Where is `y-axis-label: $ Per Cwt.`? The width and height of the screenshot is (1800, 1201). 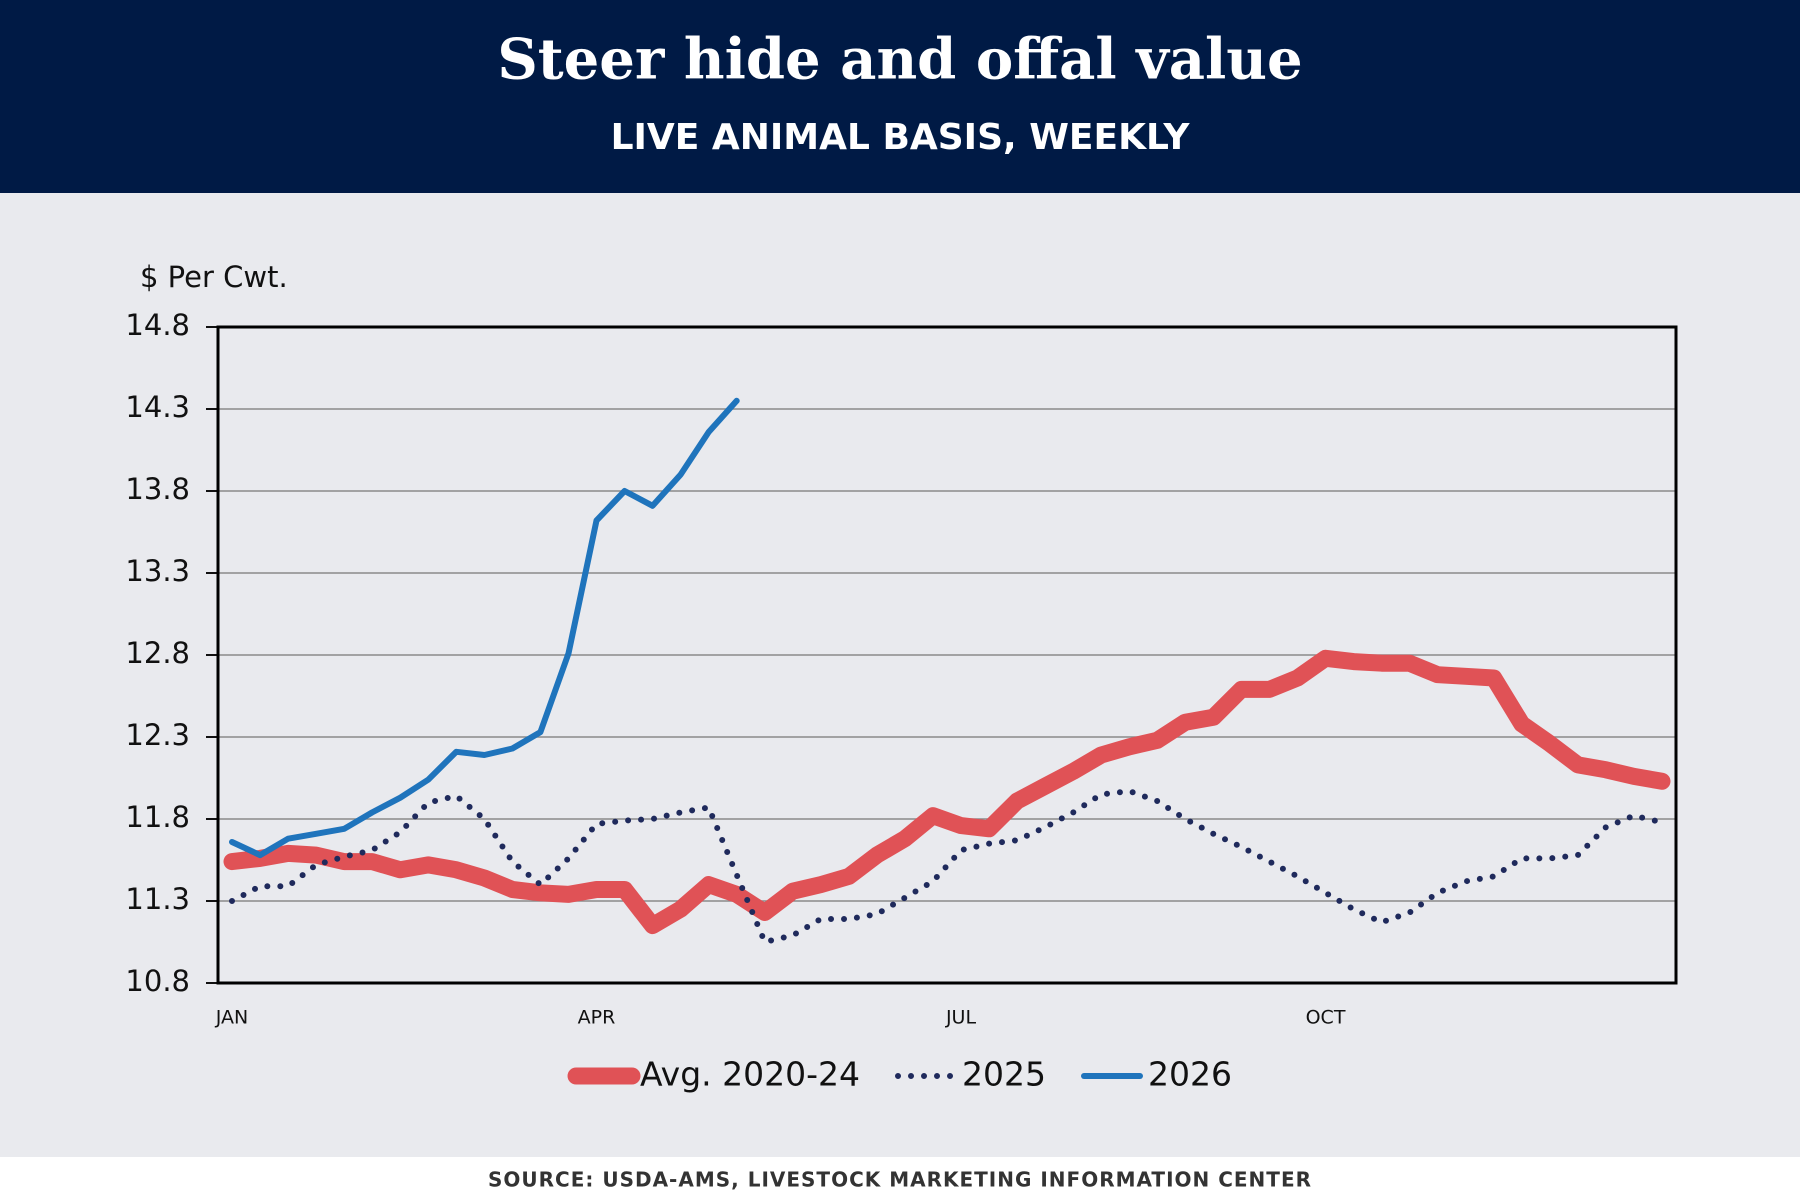 y-axis-label: $ Per Cwt. is located at coordinates (214, 277).